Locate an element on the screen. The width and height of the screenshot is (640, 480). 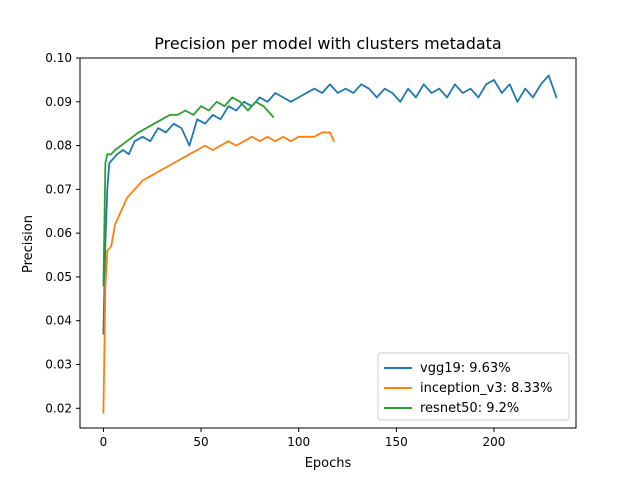
legend-label-0: vgg19: 9.63% is located at coordinates (465, 368).